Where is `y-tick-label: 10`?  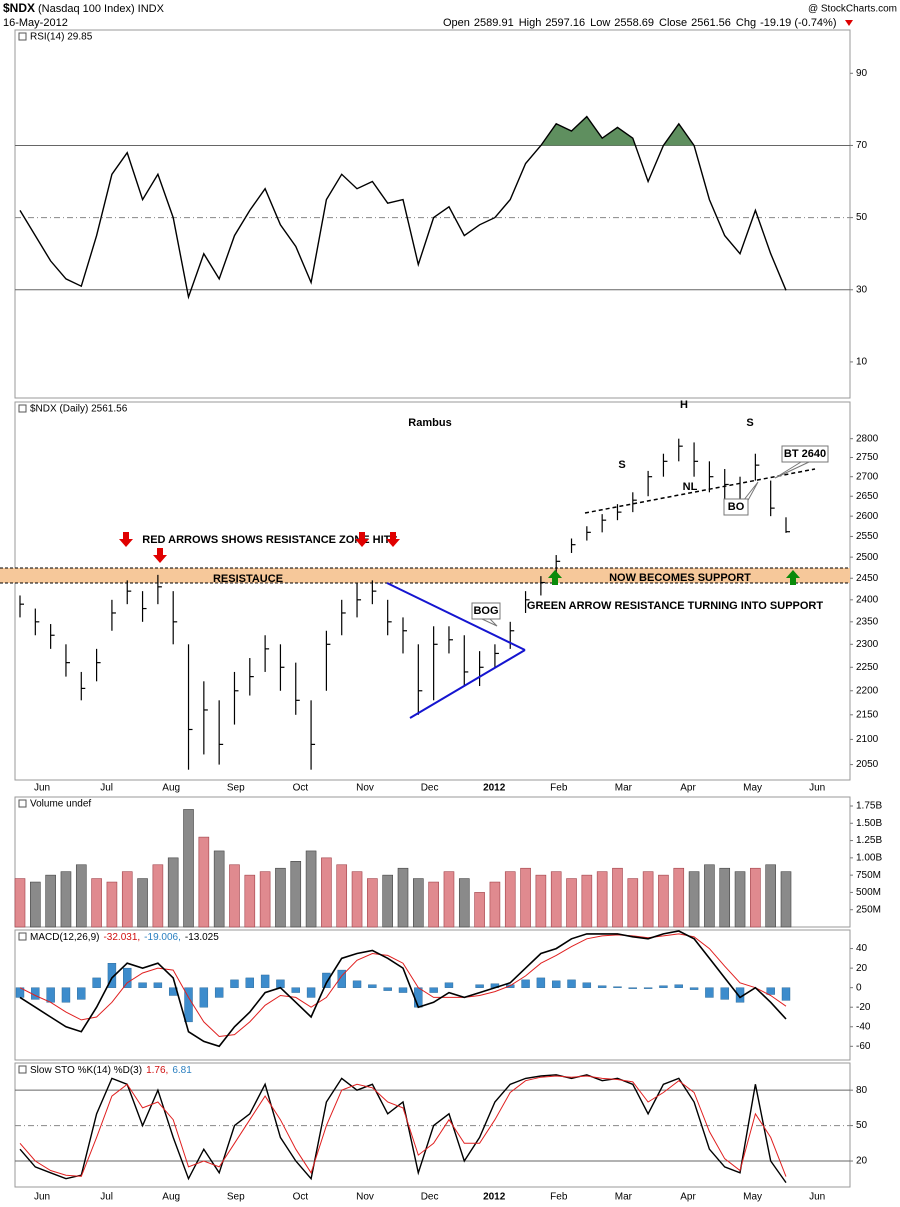 y-tick-label: 10 is located at coordinates (862, 362).